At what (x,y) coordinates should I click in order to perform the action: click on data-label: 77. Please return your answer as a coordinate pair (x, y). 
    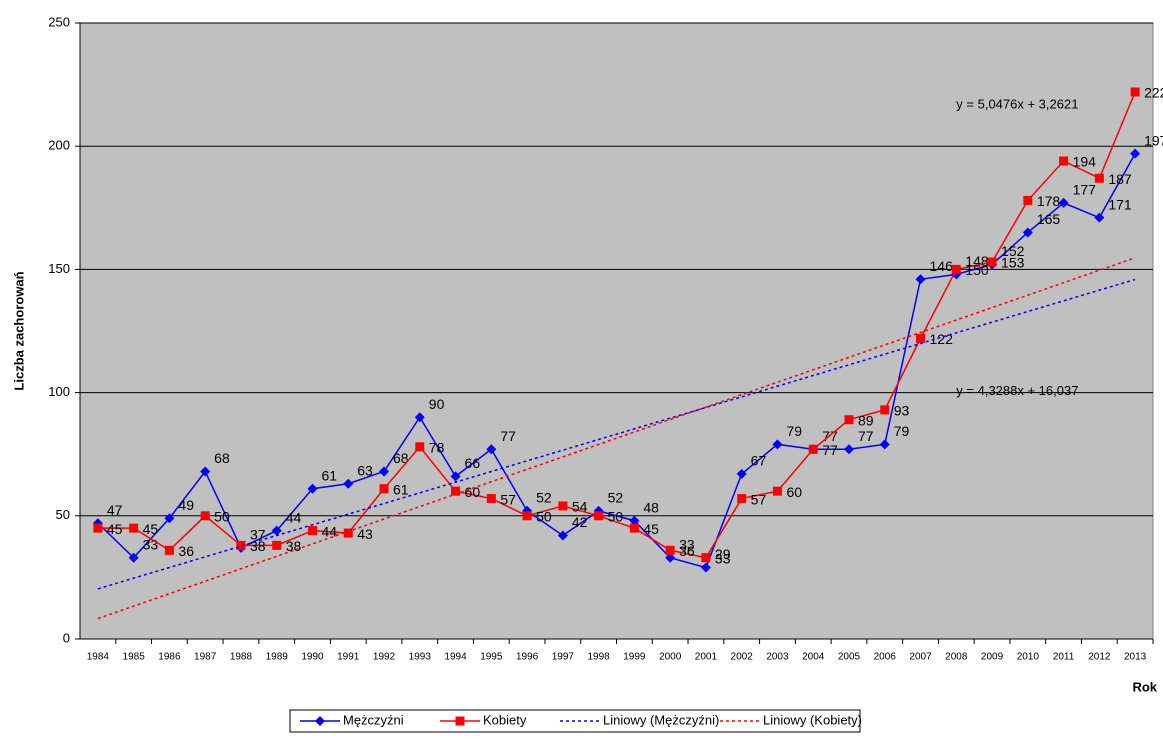
    Looking at the image, I should click on (866, 436).